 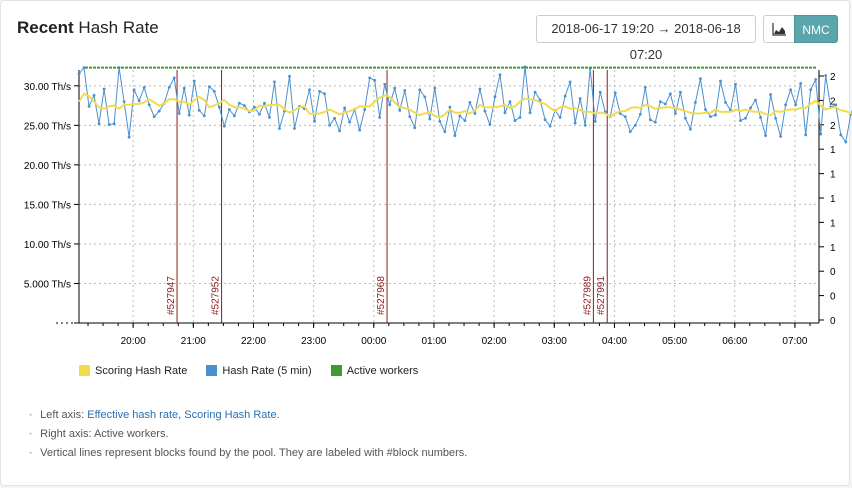 I want to click on x-tick-label: 01:00, so click(x=433, y=341).